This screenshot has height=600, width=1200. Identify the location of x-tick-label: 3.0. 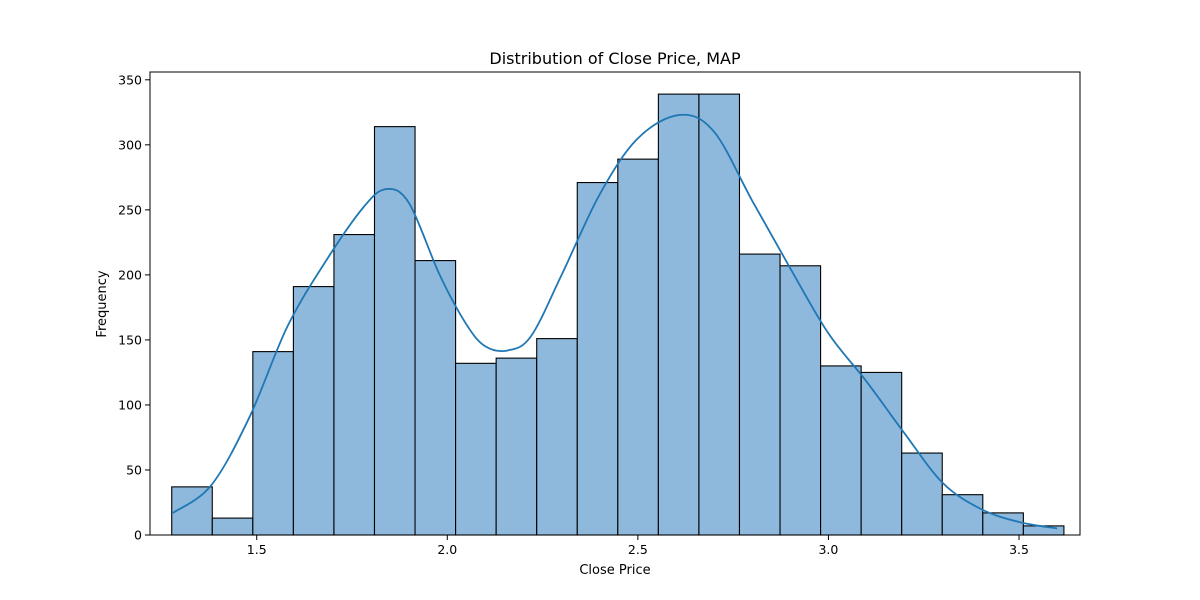
(828, 549).